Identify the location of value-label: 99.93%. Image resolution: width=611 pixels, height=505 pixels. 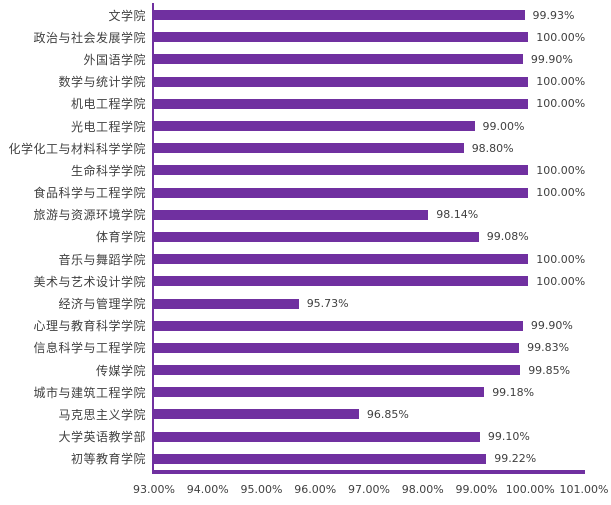
(553, 15).